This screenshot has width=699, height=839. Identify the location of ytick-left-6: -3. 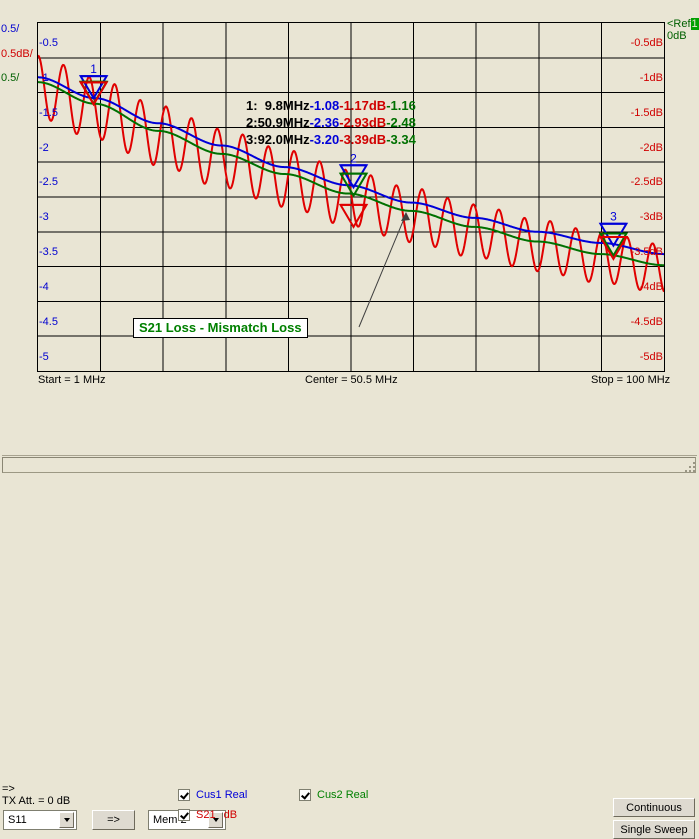
(44, 217).